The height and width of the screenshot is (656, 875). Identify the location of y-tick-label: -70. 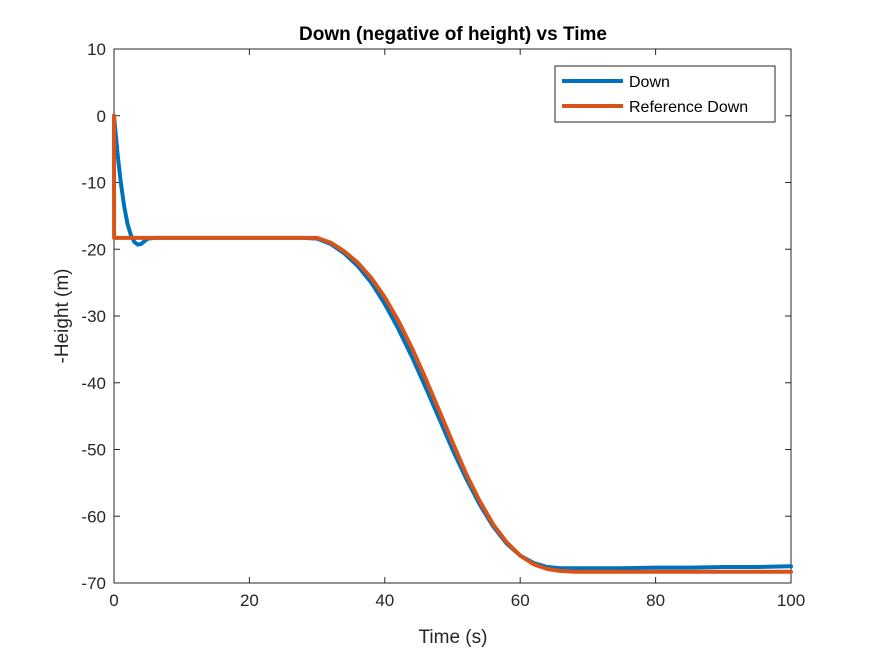
(93, 583).